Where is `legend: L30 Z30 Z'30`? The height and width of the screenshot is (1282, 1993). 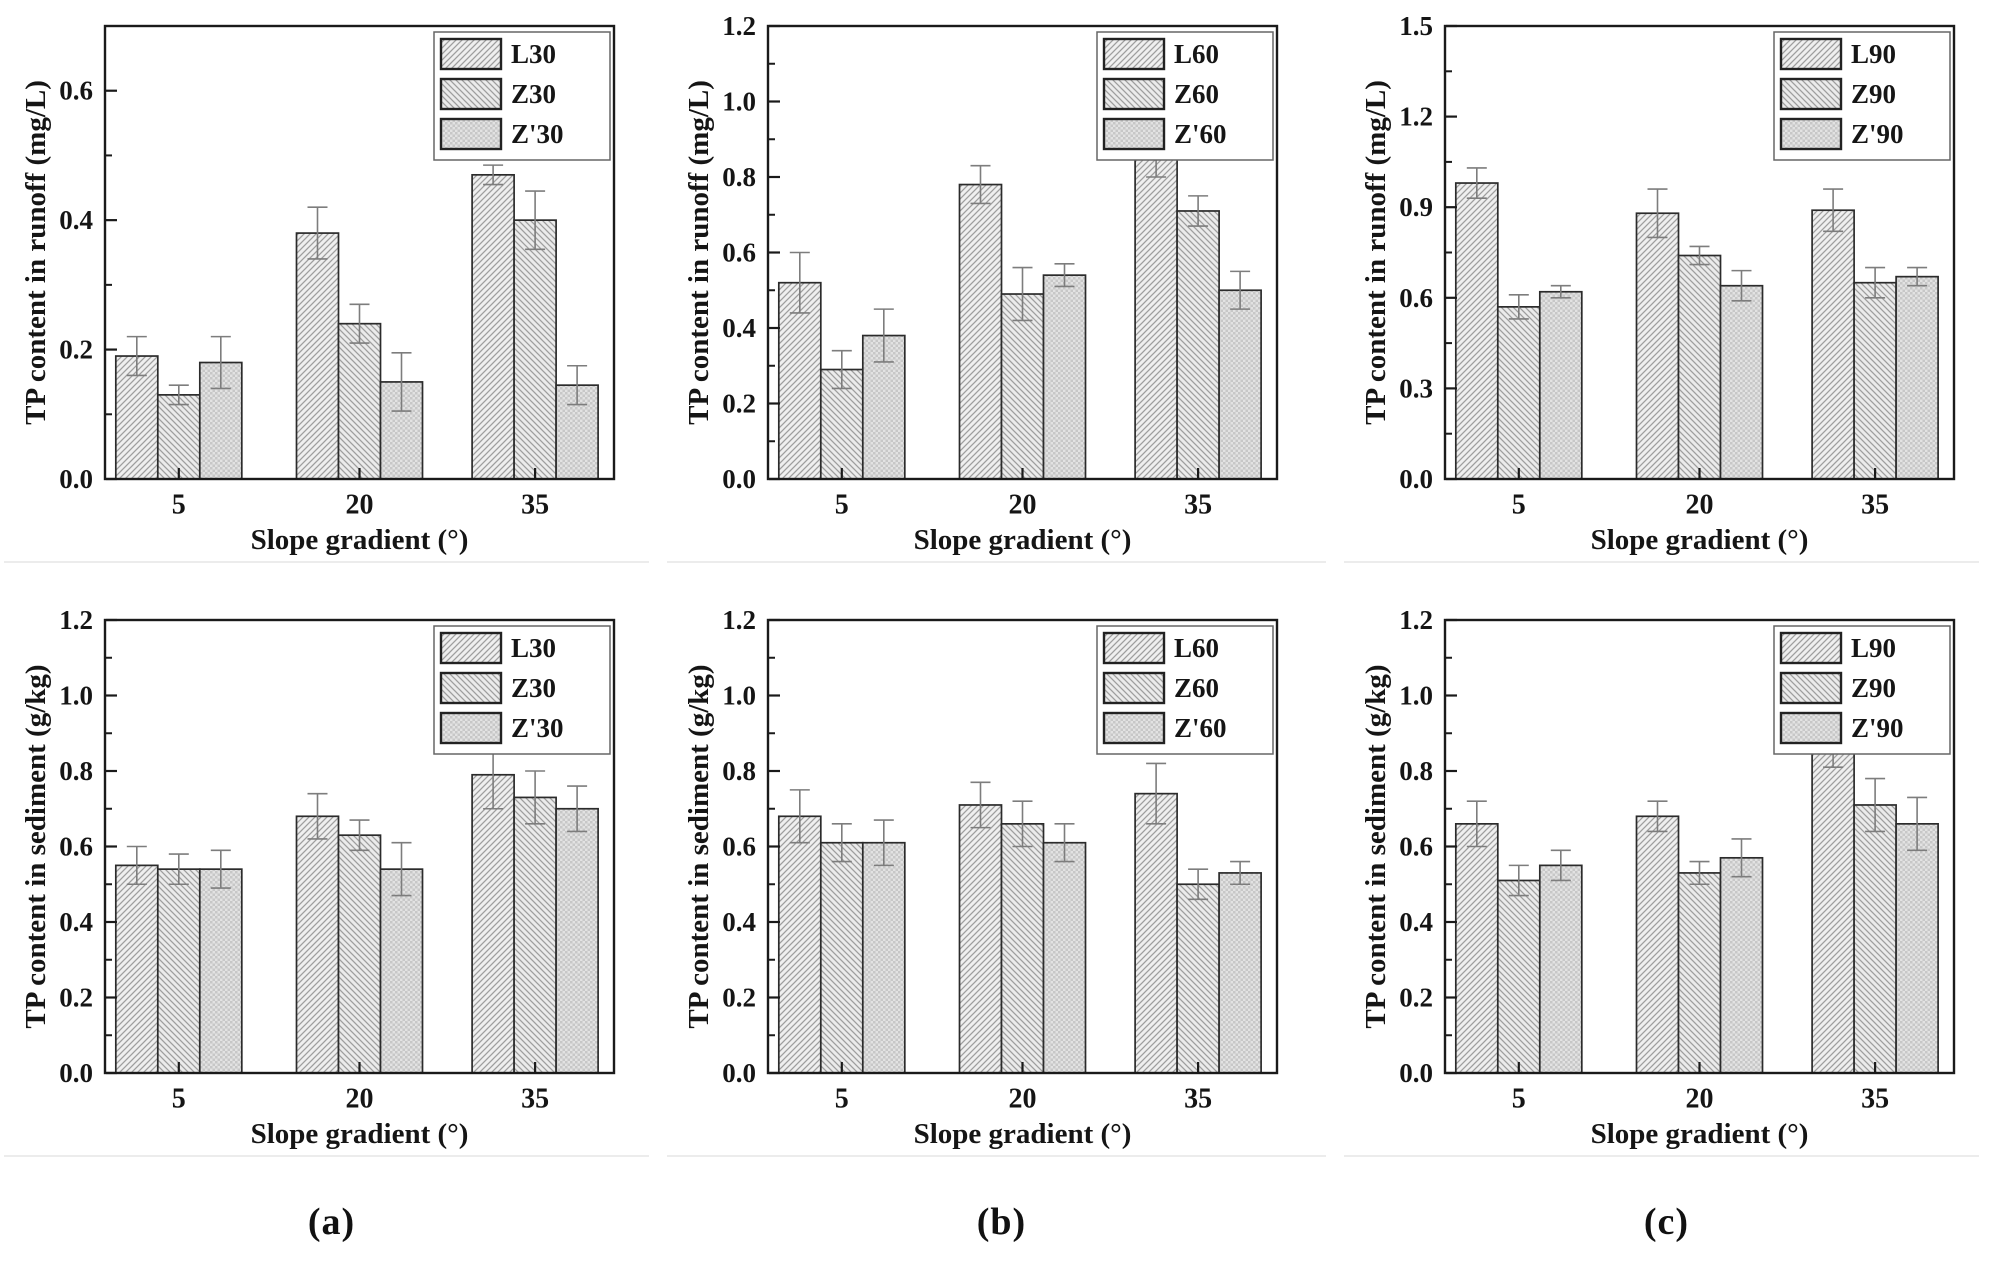 legend: L30 Z30 Z'30 is located at coordinates (522, 96).